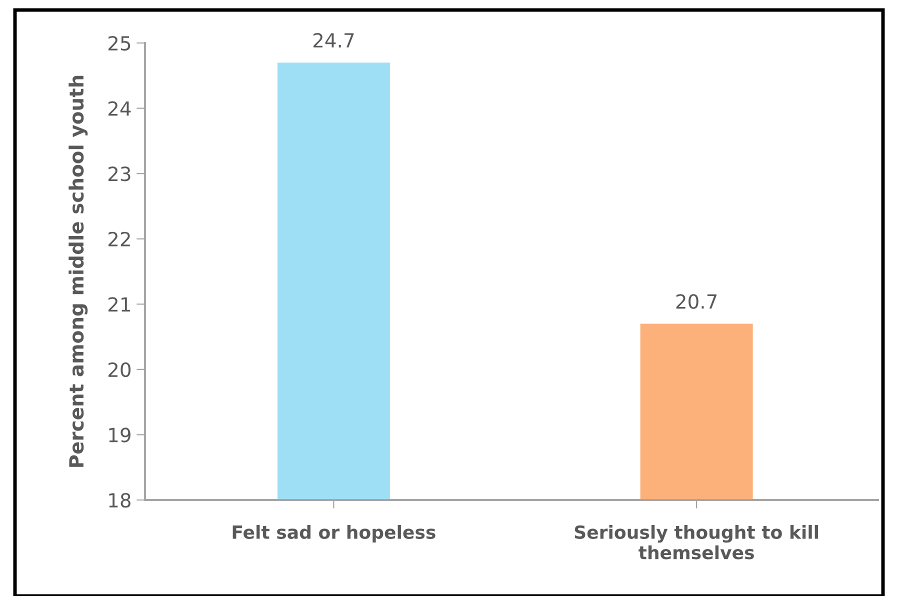  I want to click on x-tick-label: Felt sad or hopeless, so click(334, 533).